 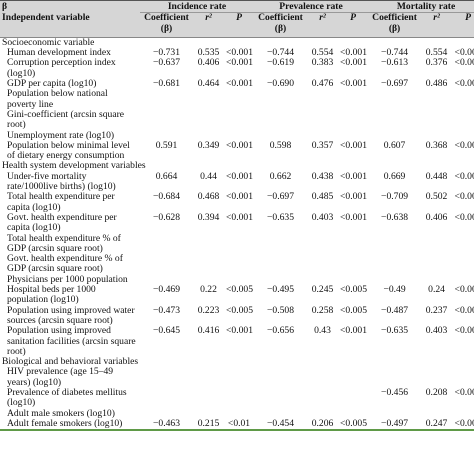 What do you see at coordinates (48, 42) in the screenshot?
I see `section-label: Socioeconomic variable` at bounding box center [48, 42].